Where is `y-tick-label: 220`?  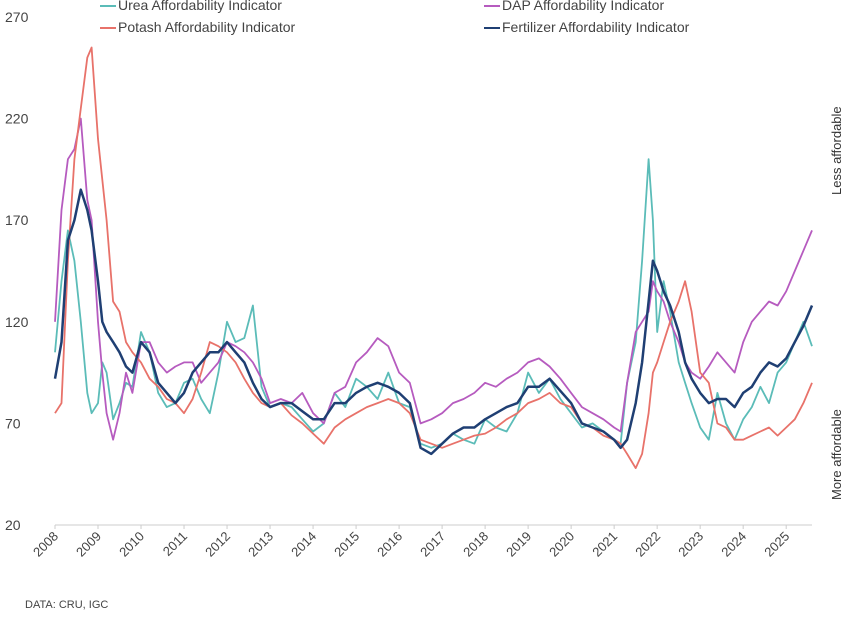
y-tick-label: 220 is located at coordinates (17, 119).